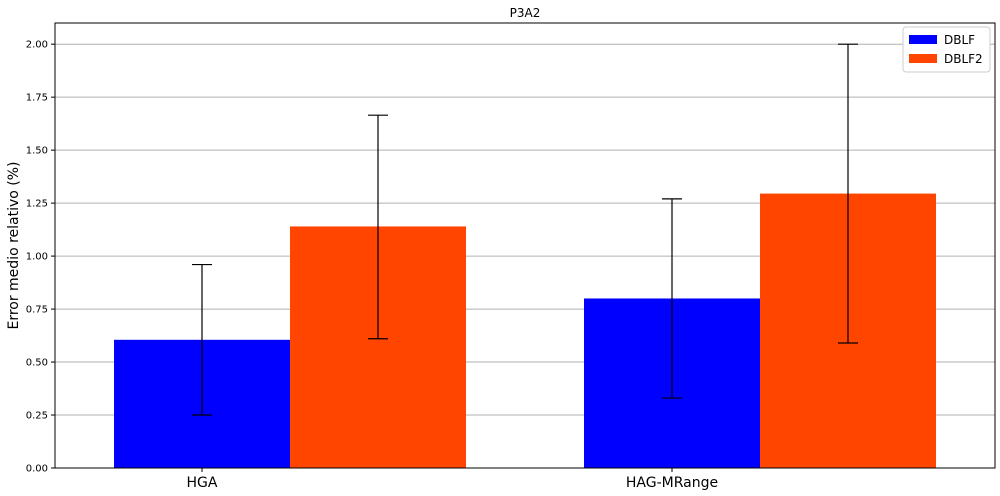  What do you see at coordinates (37, 151) in the screenshot?
I see `y-tick-label: 1.50` at bounding box center [37, 151].